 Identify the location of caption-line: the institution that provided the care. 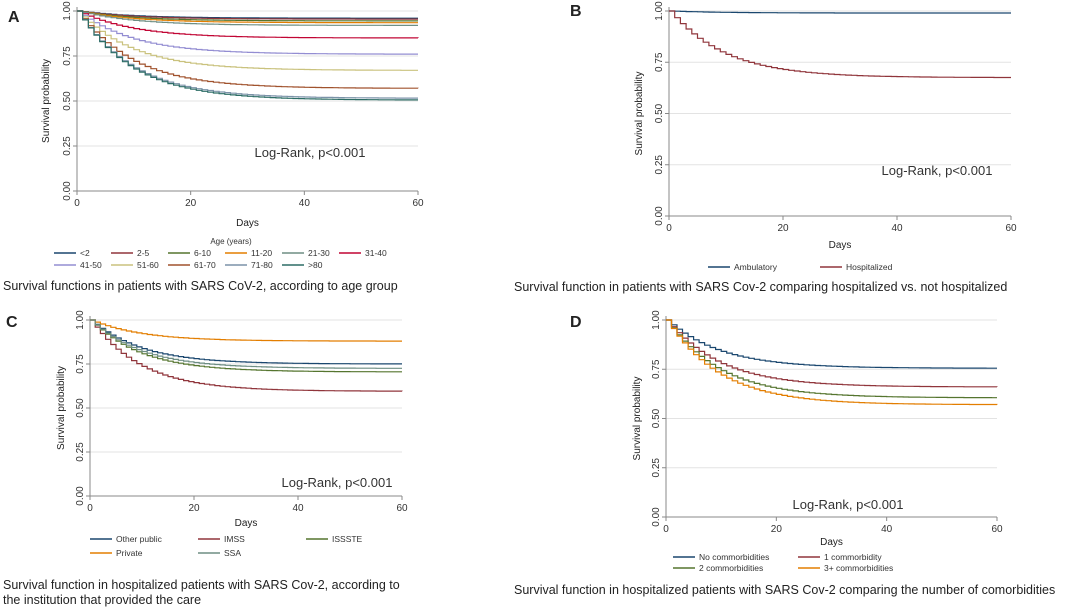
(102, 600).